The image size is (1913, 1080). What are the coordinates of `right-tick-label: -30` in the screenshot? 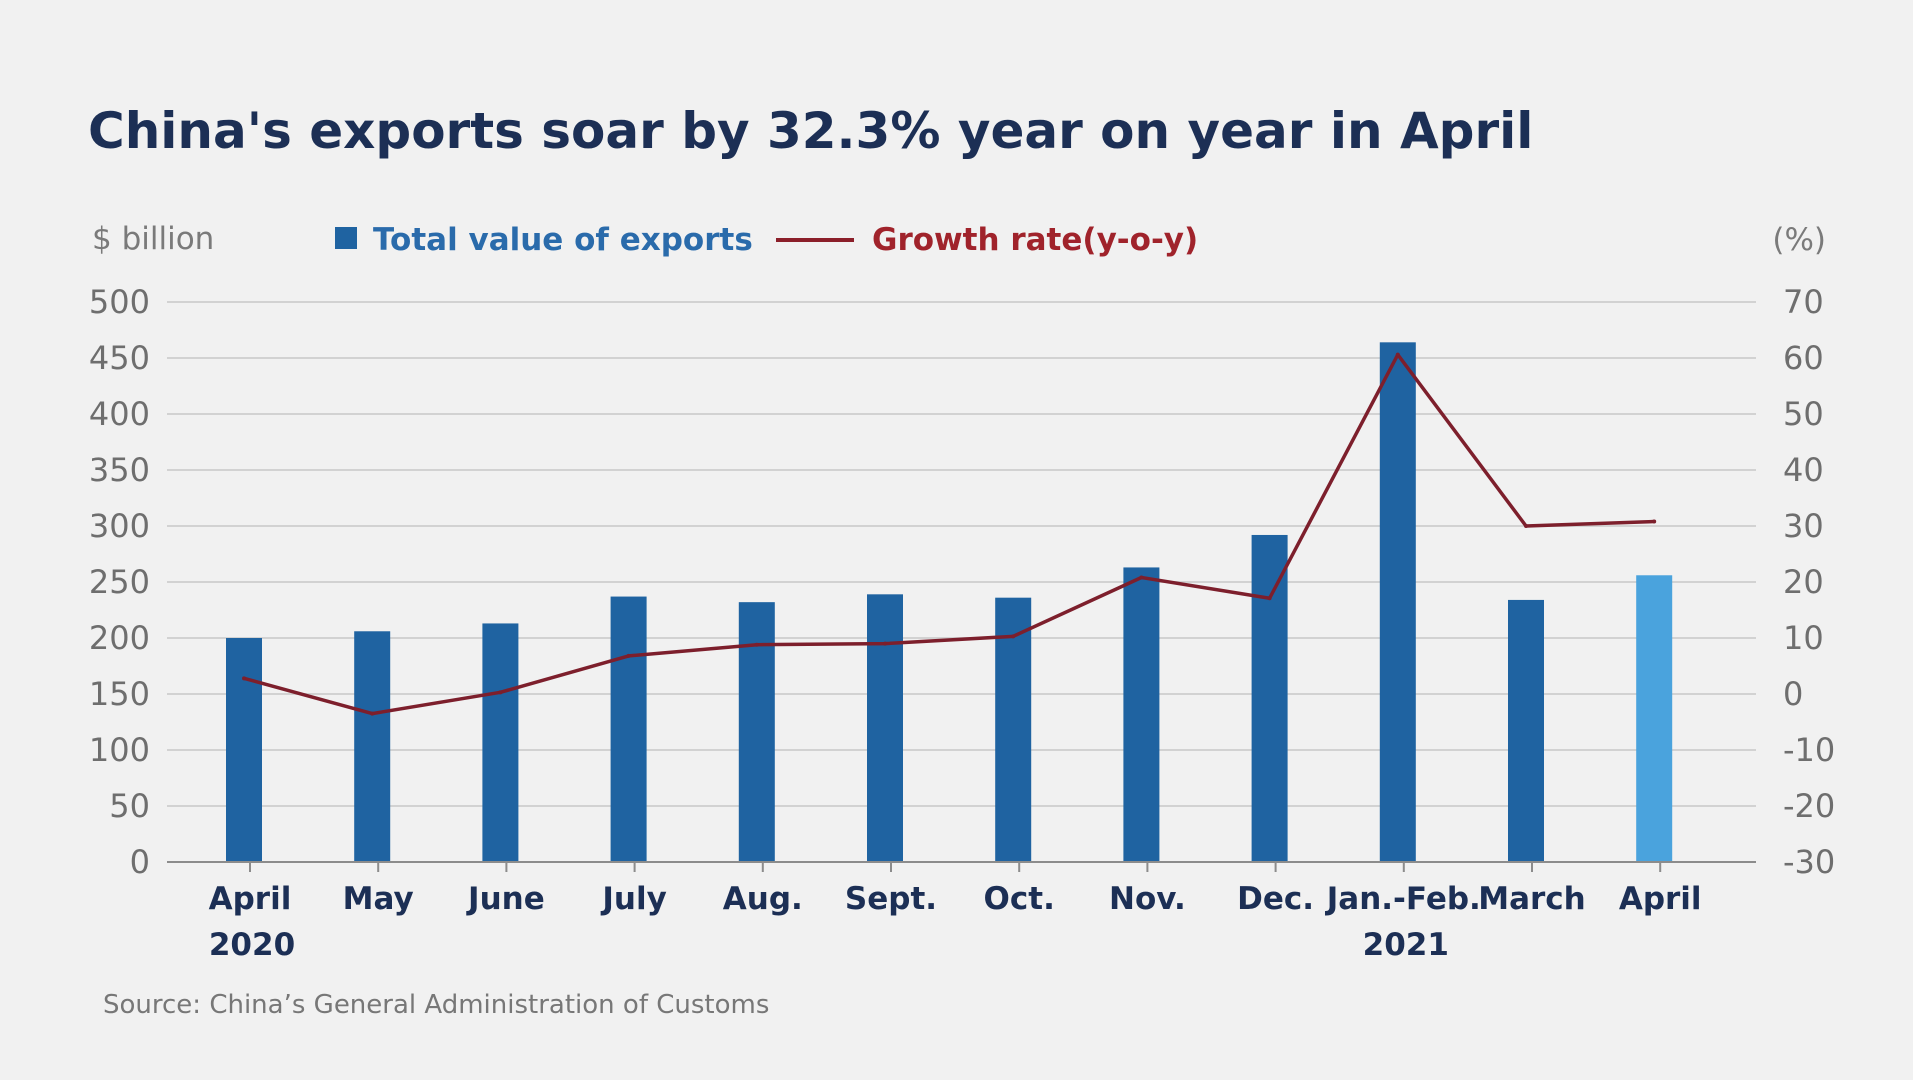 It's located at (1809, 862).